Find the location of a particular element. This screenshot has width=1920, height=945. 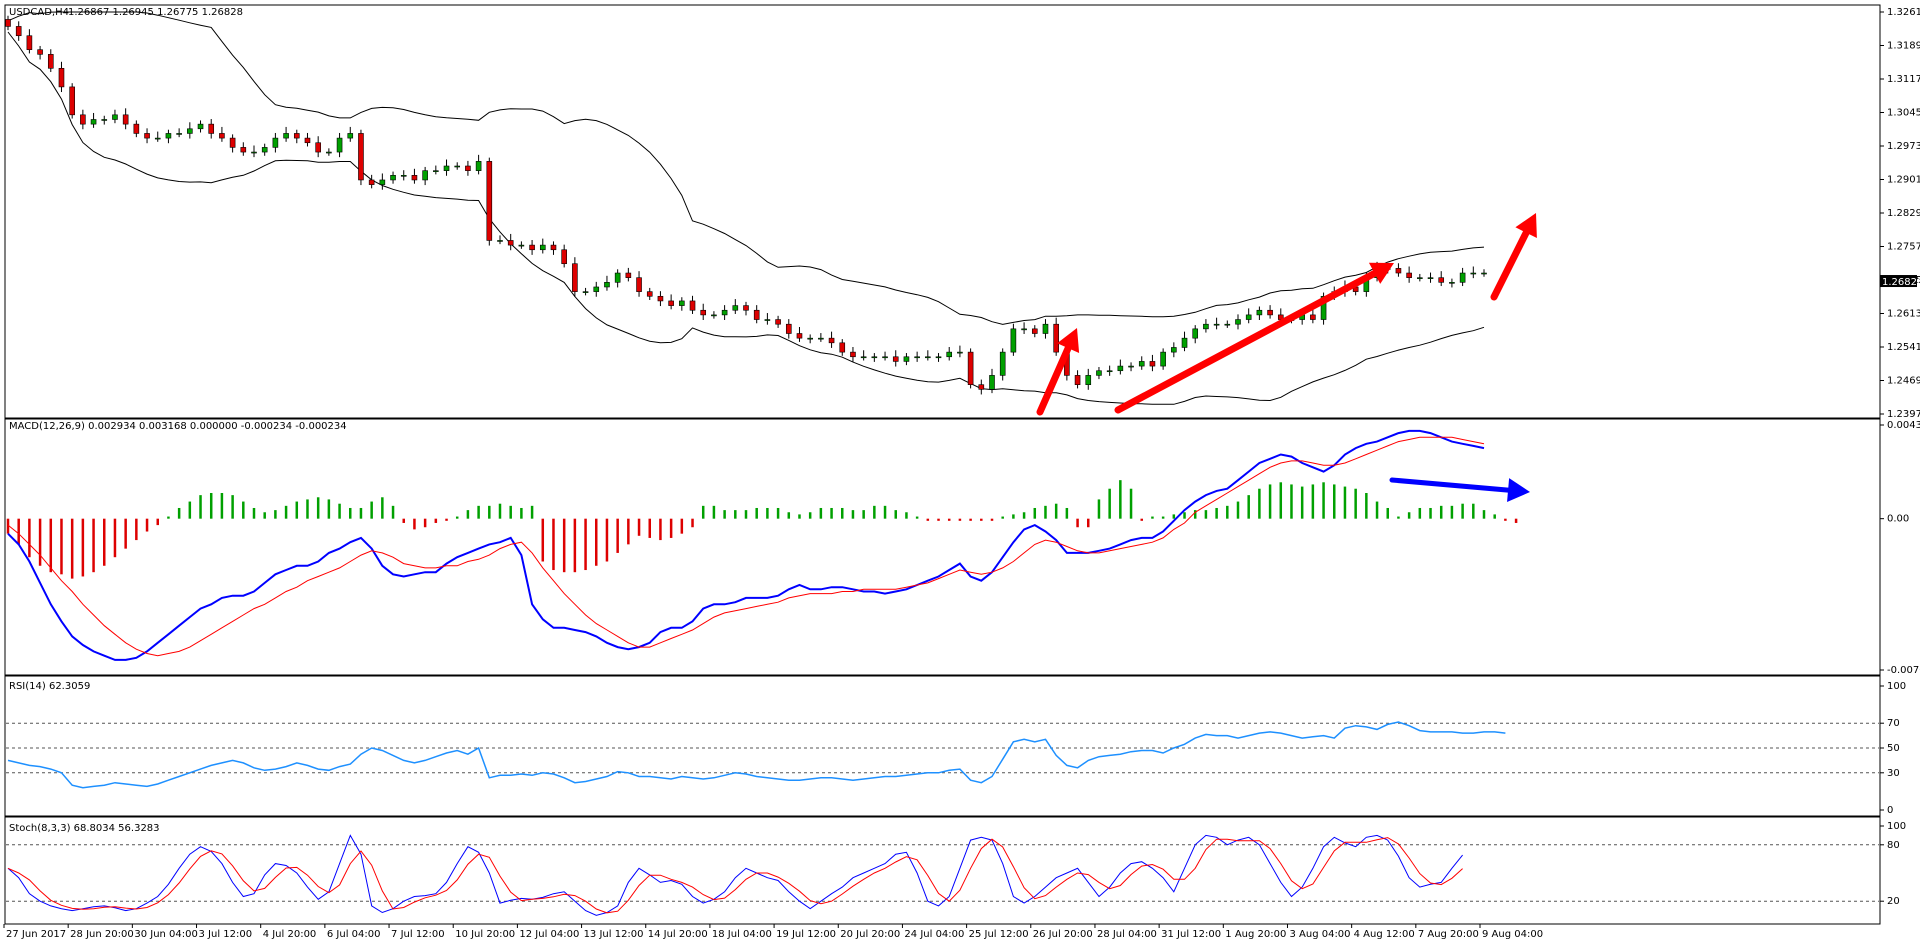

stoch-tick-label: 80 is located at coordinates (1893, 845).